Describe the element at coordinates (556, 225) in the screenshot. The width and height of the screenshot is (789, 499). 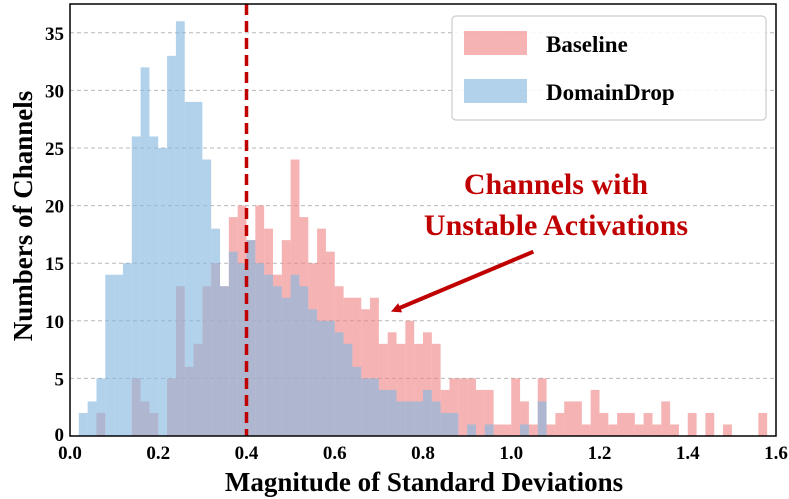
I see `annotation-line-2: Unstable Activations` at that location.